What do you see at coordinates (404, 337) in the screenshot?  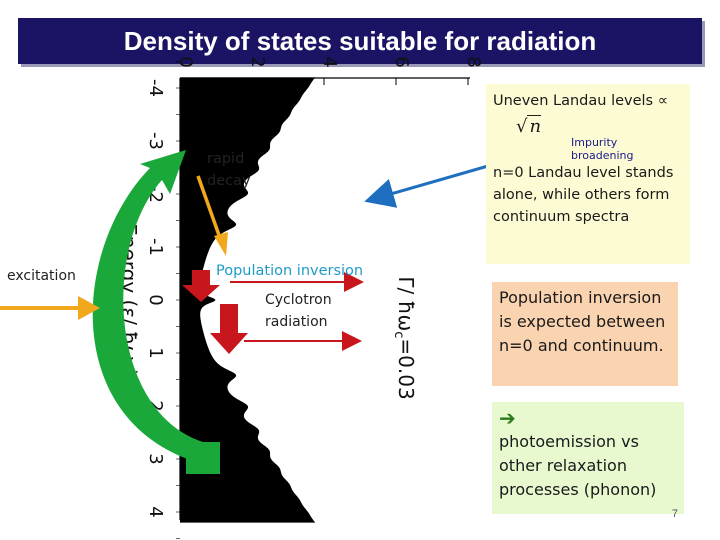 I see `gamma-label: Γ/ ħωc=0.03` at bounding box center [404, 337].